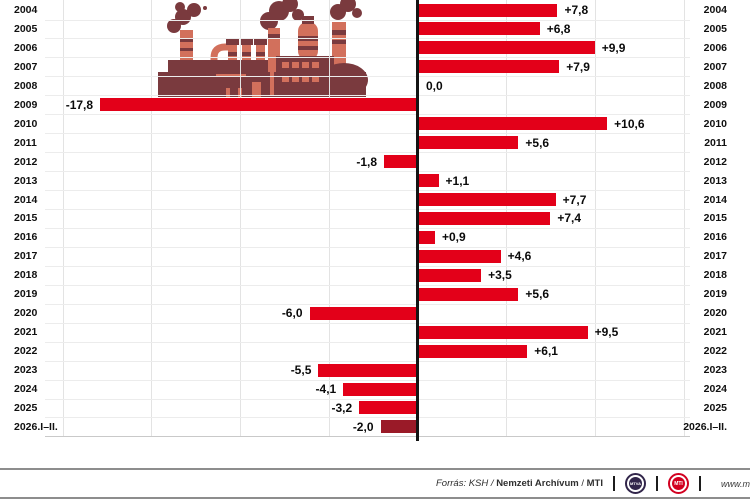 This screenshot has height=500, width=750. What do you see at coordinates (546, 351) in the screenshot?
I see `value-label: +6,1` at bounding box center [546, 351].